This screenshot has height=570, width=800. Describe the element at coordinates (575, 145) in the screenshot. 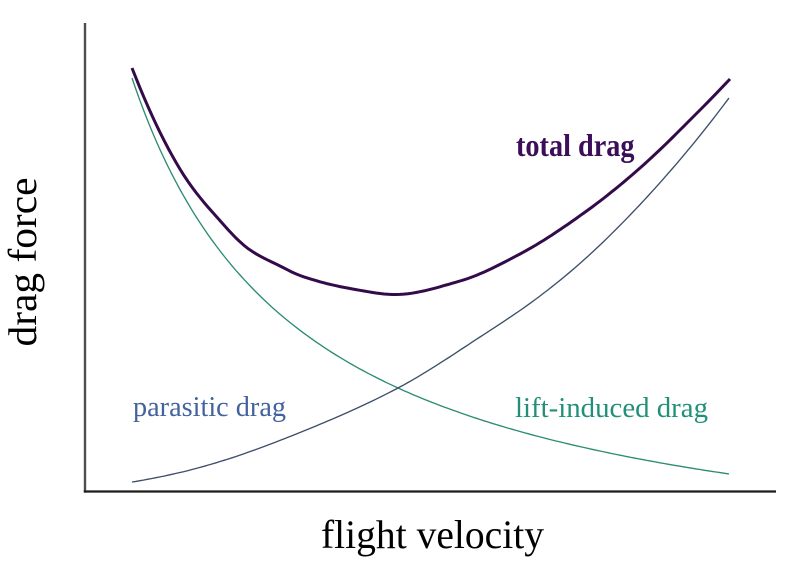

I see `svg-text: total drag` at that location.